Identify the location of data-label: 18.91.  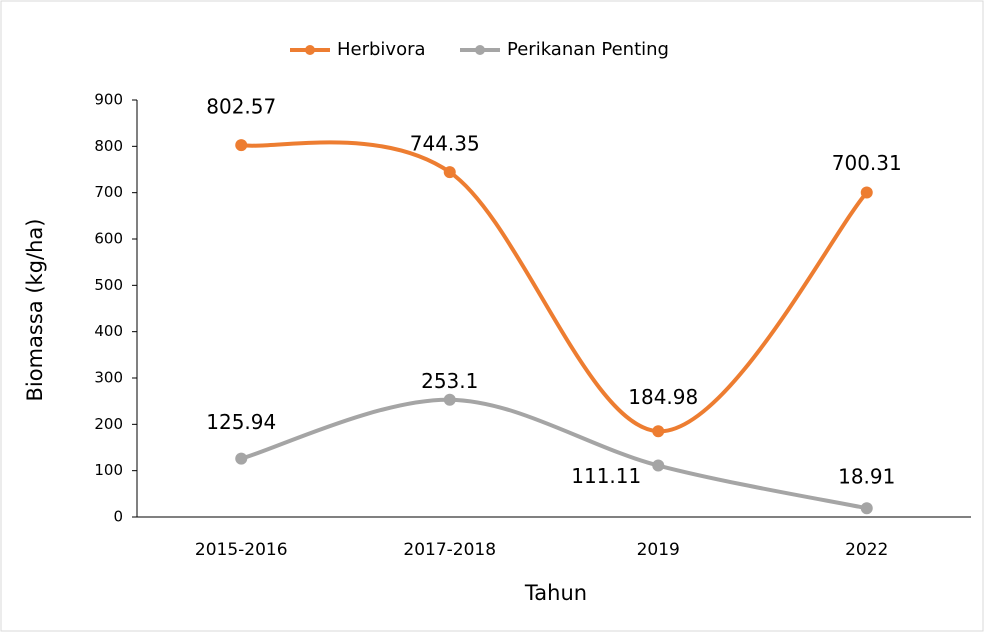
(866, 477).